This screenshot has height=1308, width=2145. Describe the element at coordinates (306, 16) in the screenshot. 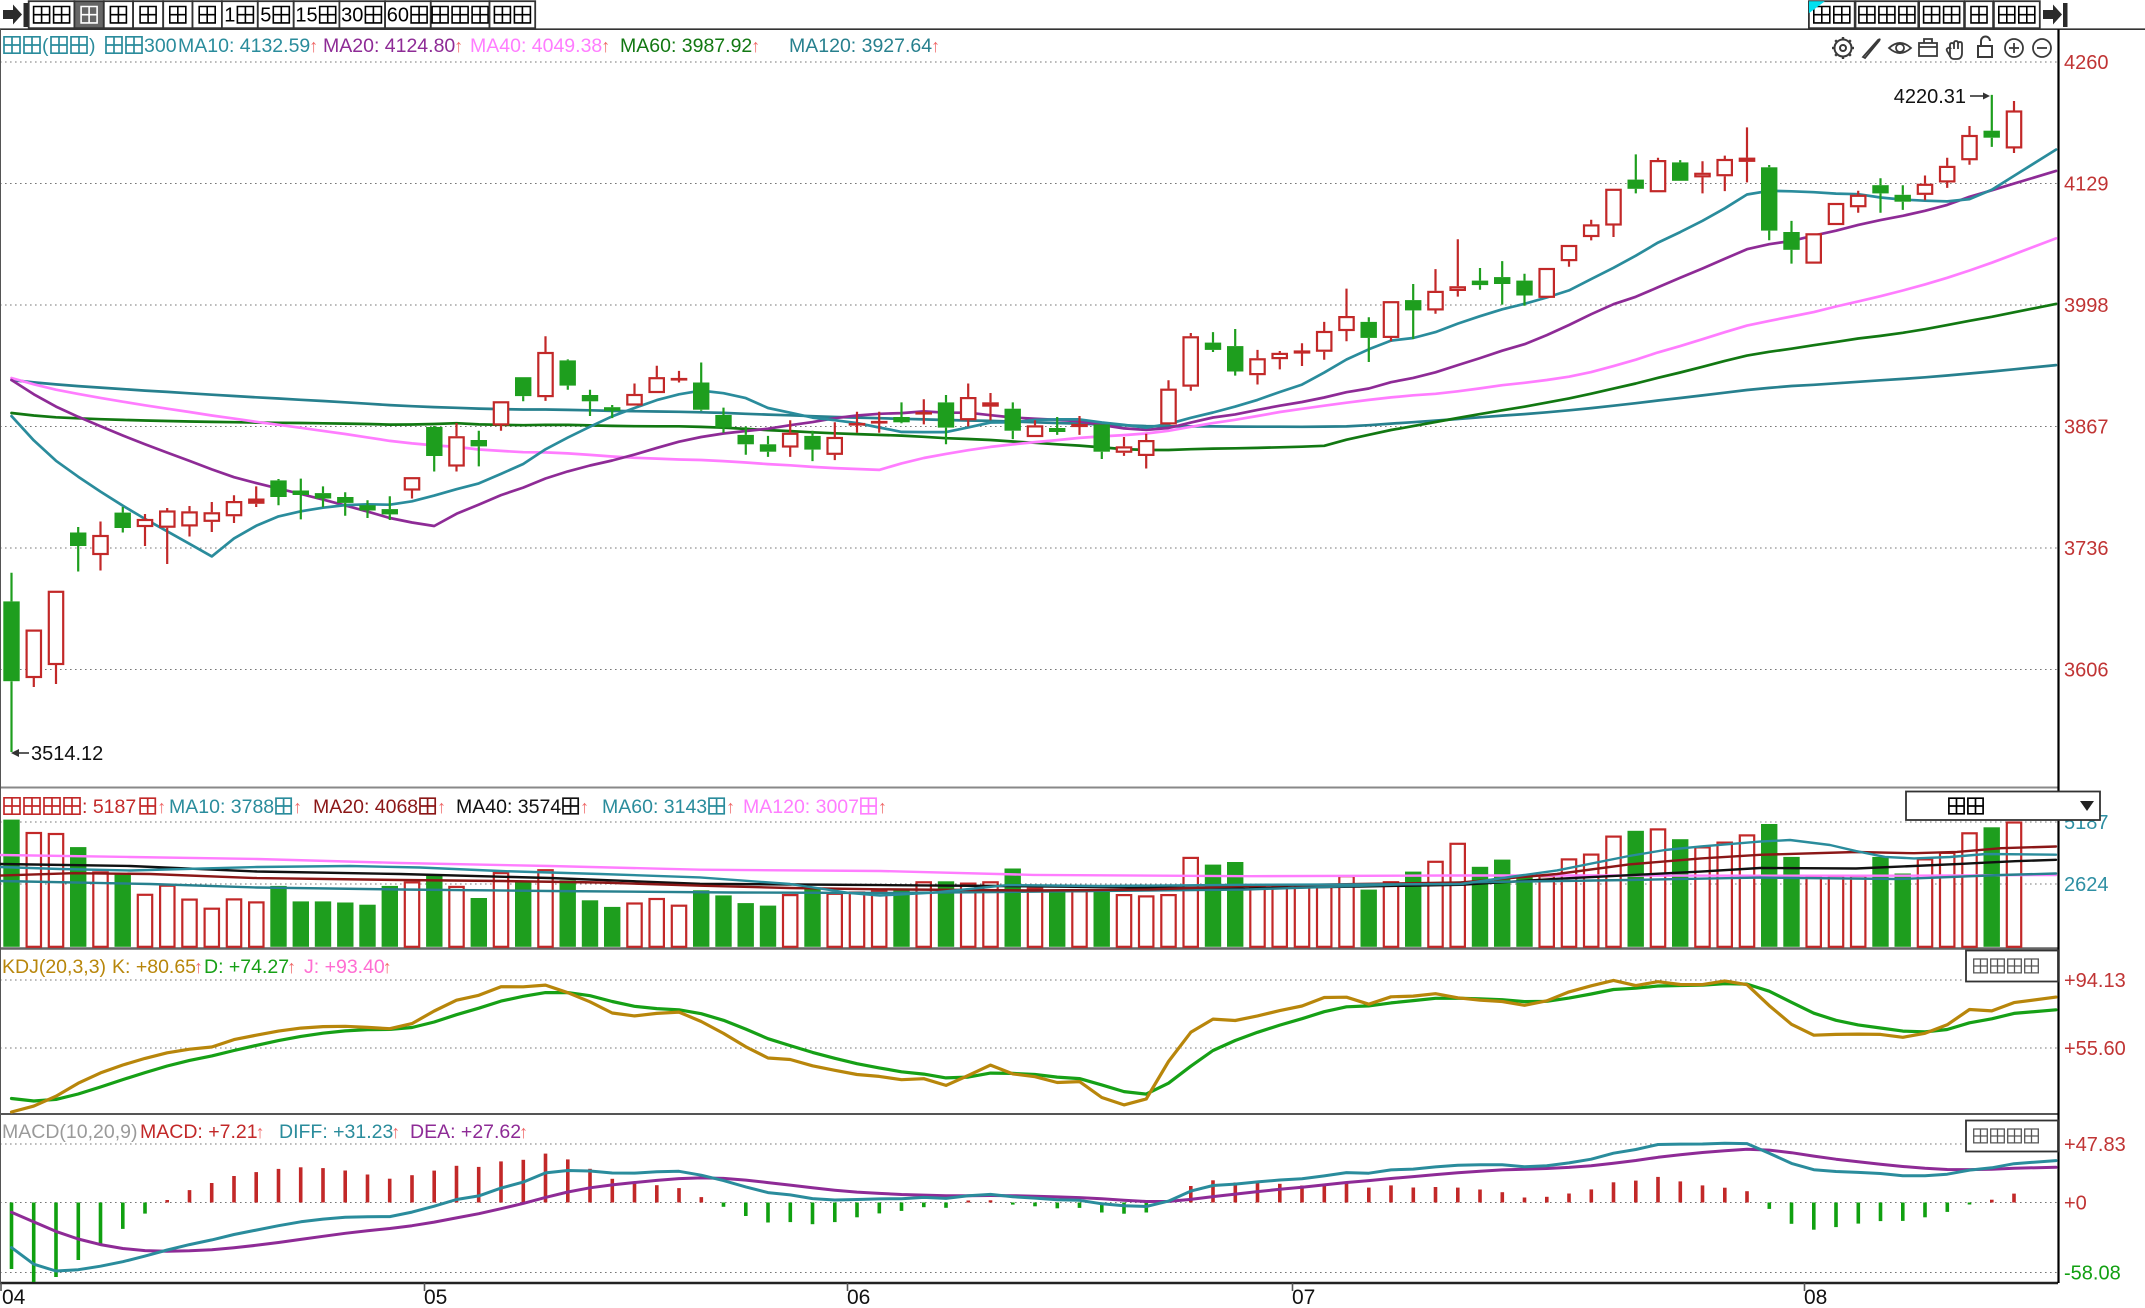

I see `svg-text: 15` at that location.